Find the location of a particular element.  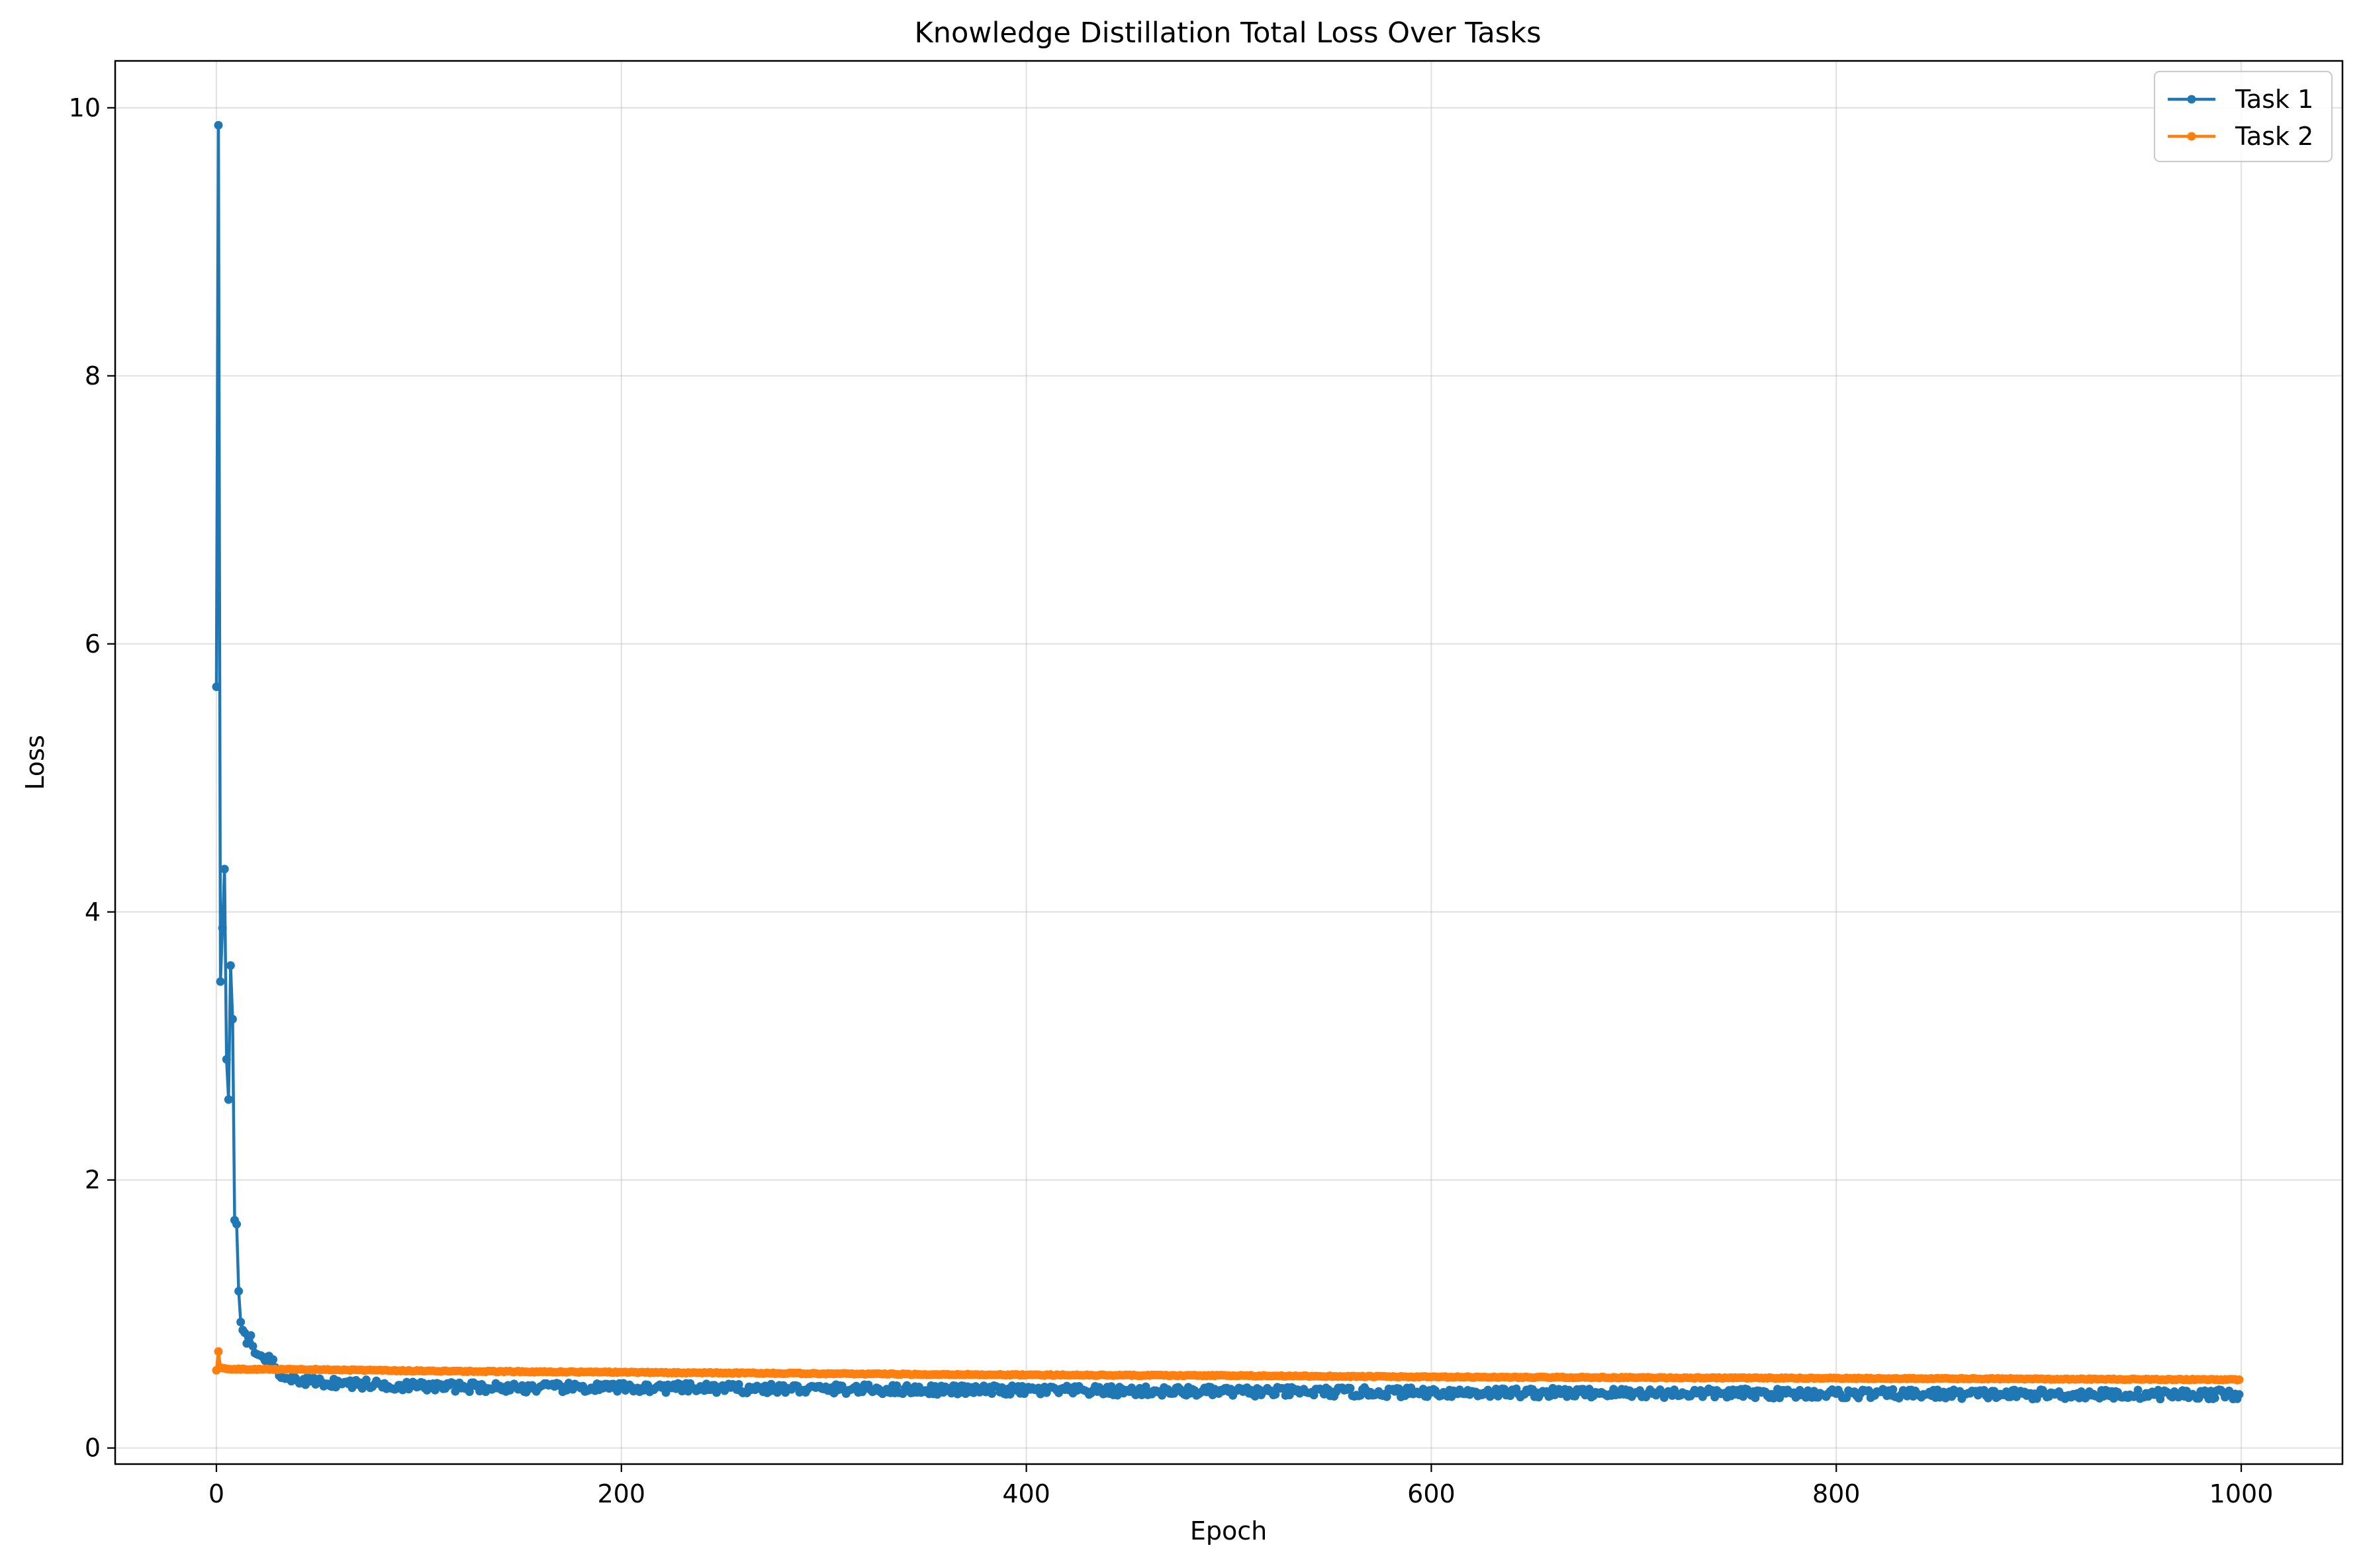

y-tick-label: 4 is located at coordinates (93, 912).